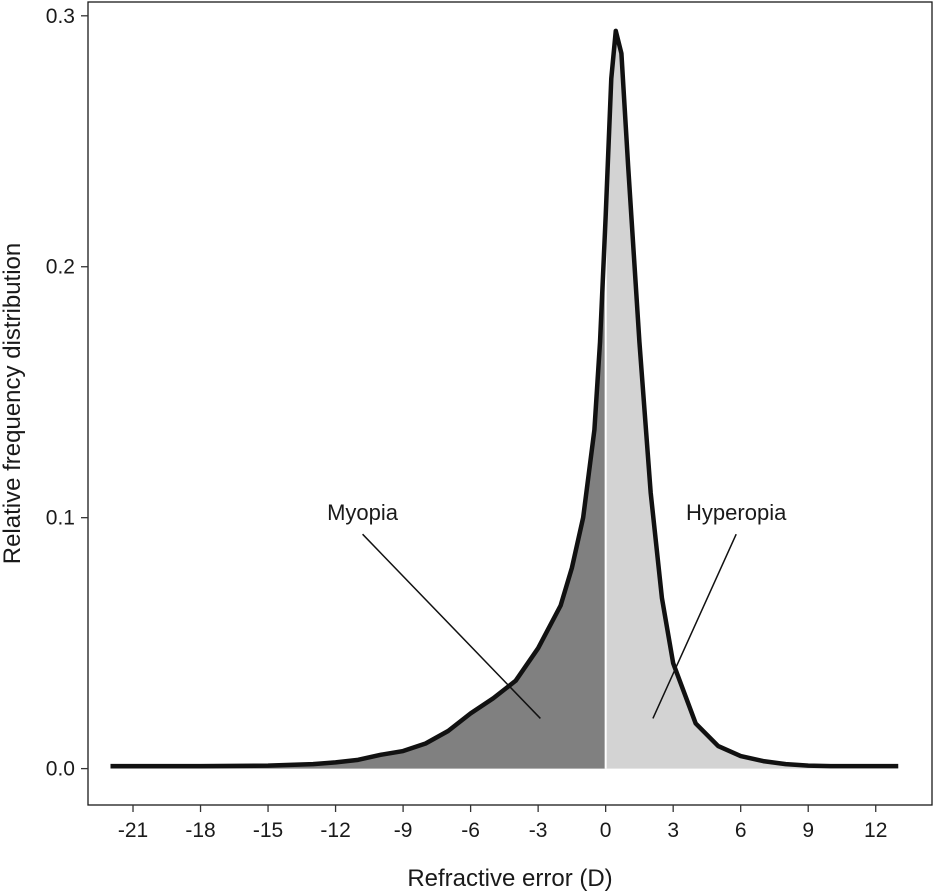 This screenshot has width=947, height=892. What do you see at coordinates (875, 830) in the screenshot?
I see `x-tick-label: 12` at bounding box center [875, 830].